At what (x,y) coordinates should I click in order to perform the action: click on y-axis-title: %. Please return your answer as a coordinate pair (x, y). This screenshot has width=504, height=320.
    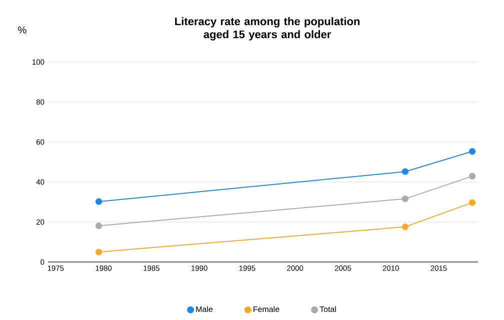
    Looking at the image, I should click on (22, 30).